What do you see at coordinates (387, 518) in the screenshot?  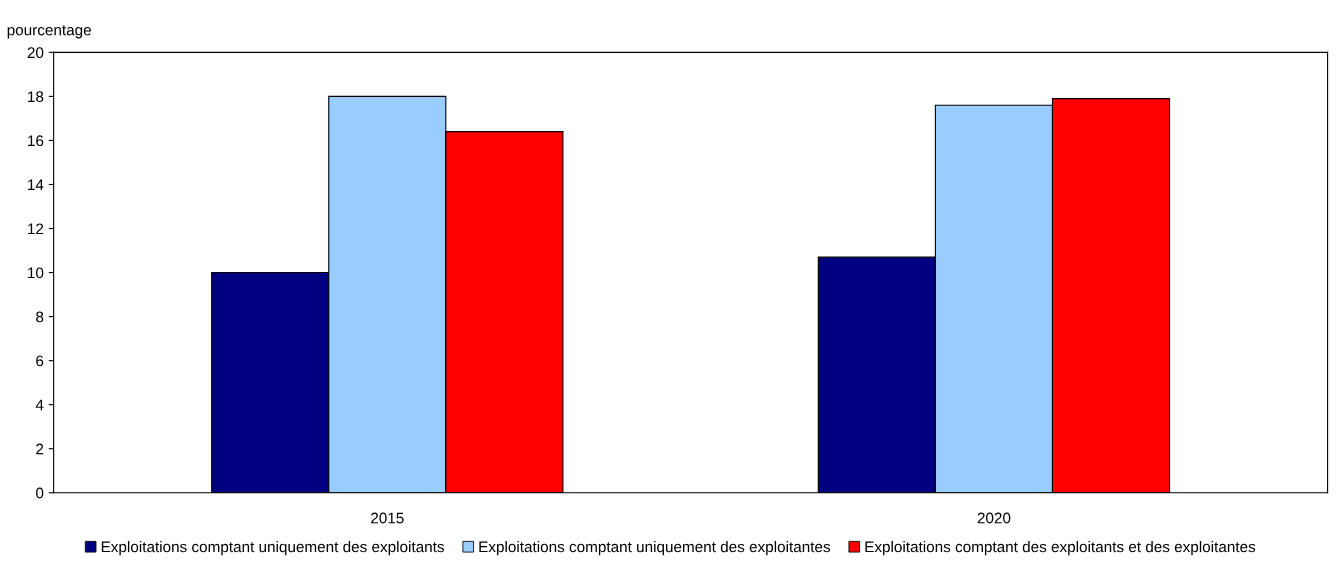 I see `x-tick-label: 2015` at bounding box center [387, 518].